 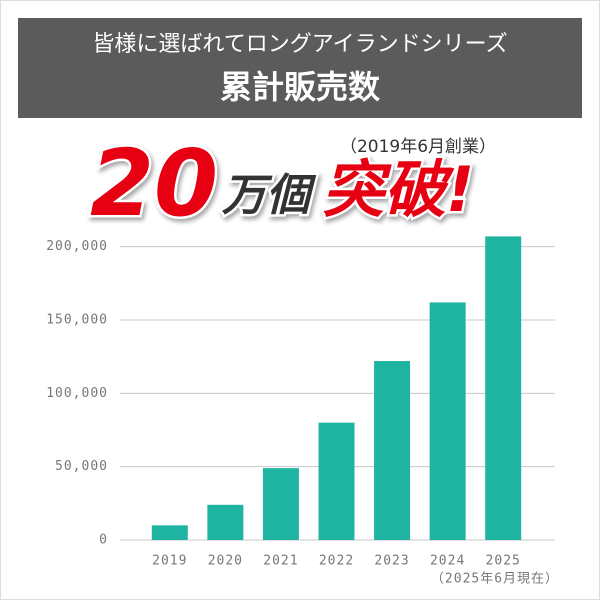 I want to click on headline-breakthrough: 突破!, so click(x=398, y=189).